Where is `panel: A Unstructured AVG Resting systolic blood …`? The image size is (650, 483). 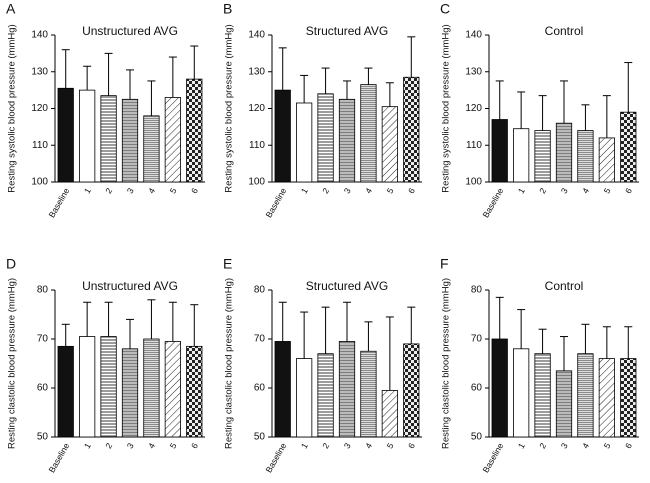
panel: A Unstructured AVG Resting systolic blood … is located at coordinates (105, 110).